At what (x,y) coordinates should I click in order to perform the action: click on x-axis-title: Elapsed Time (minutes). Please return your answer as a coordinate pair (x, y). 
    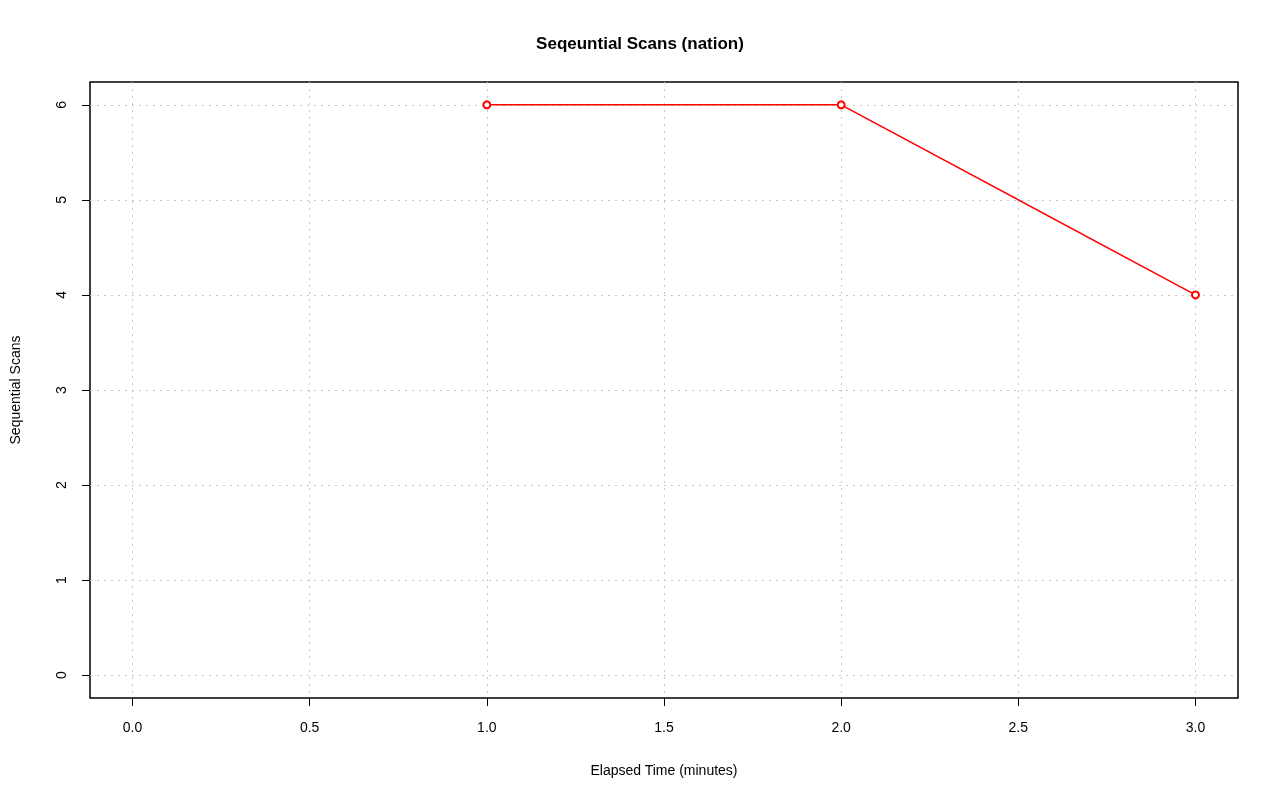
    Looking at the image, I should click on (664, 770).